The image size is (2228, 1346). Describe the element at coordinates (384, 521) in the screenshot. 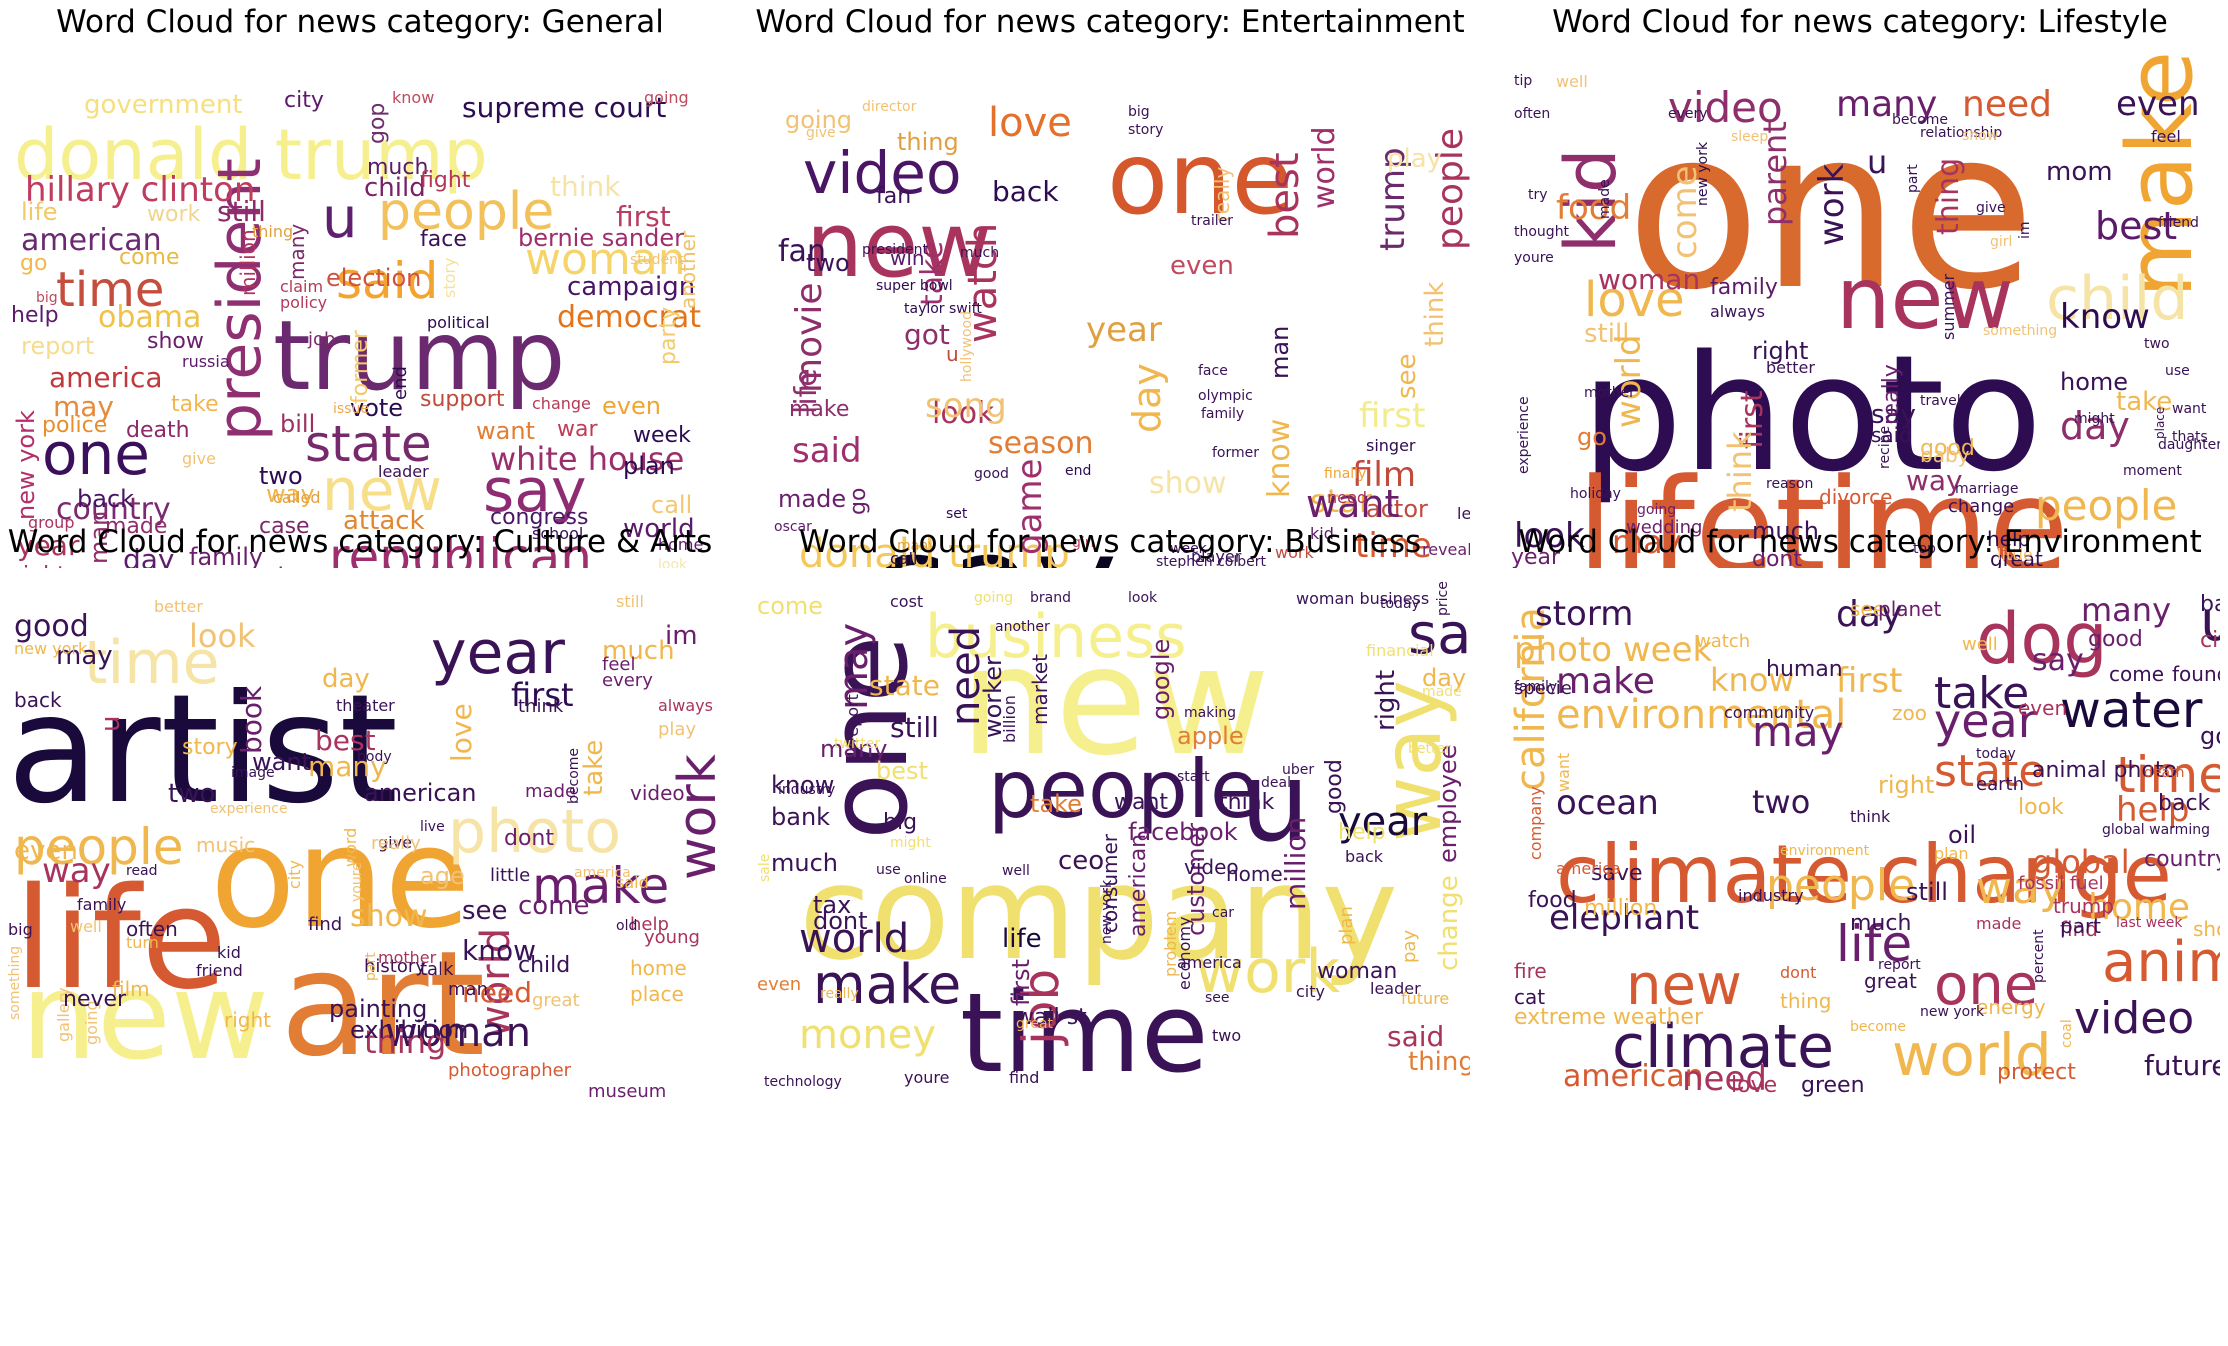

I see `cloud-word: attack` at that location.